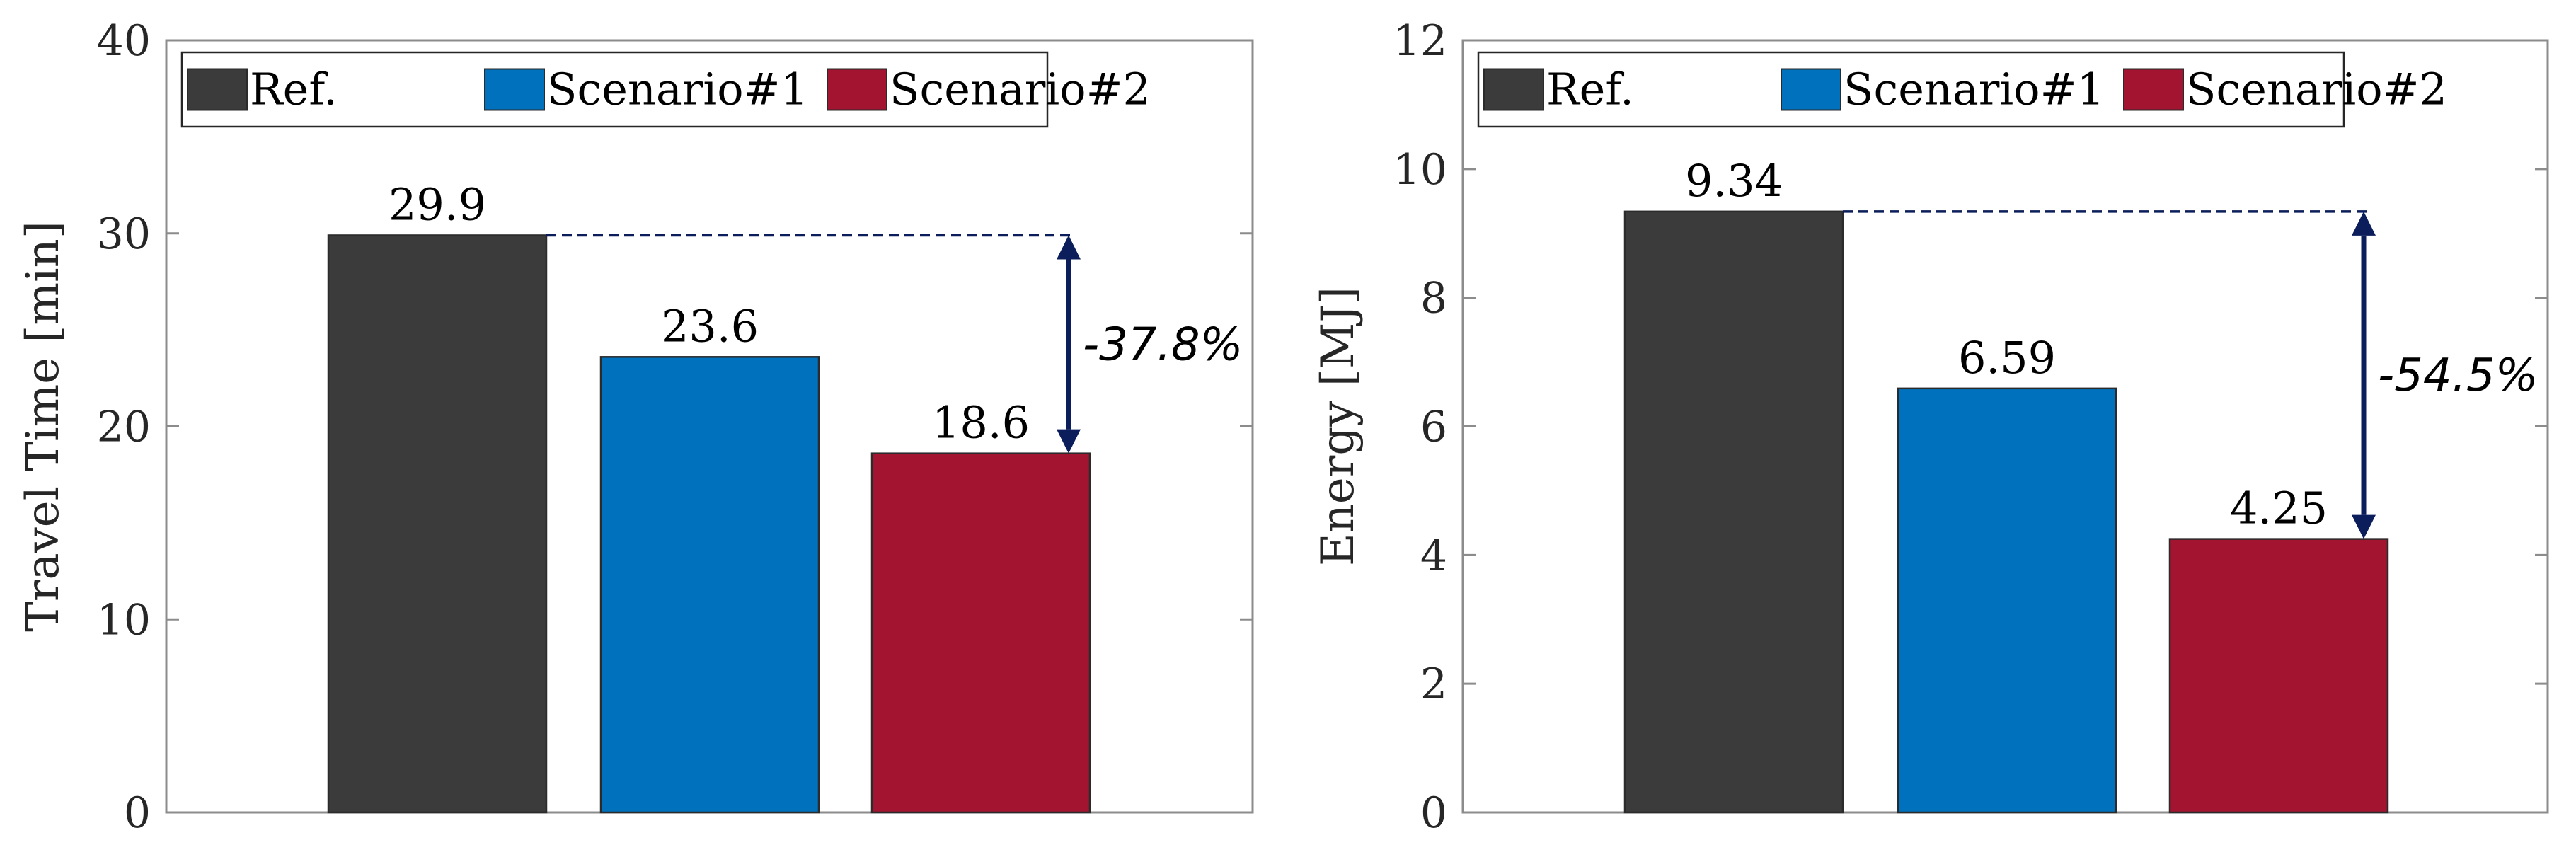  Describe the element at coordinates (1338, 427) in the screenshot. I see `y-axis-label: Energy [MJ]` at that location.